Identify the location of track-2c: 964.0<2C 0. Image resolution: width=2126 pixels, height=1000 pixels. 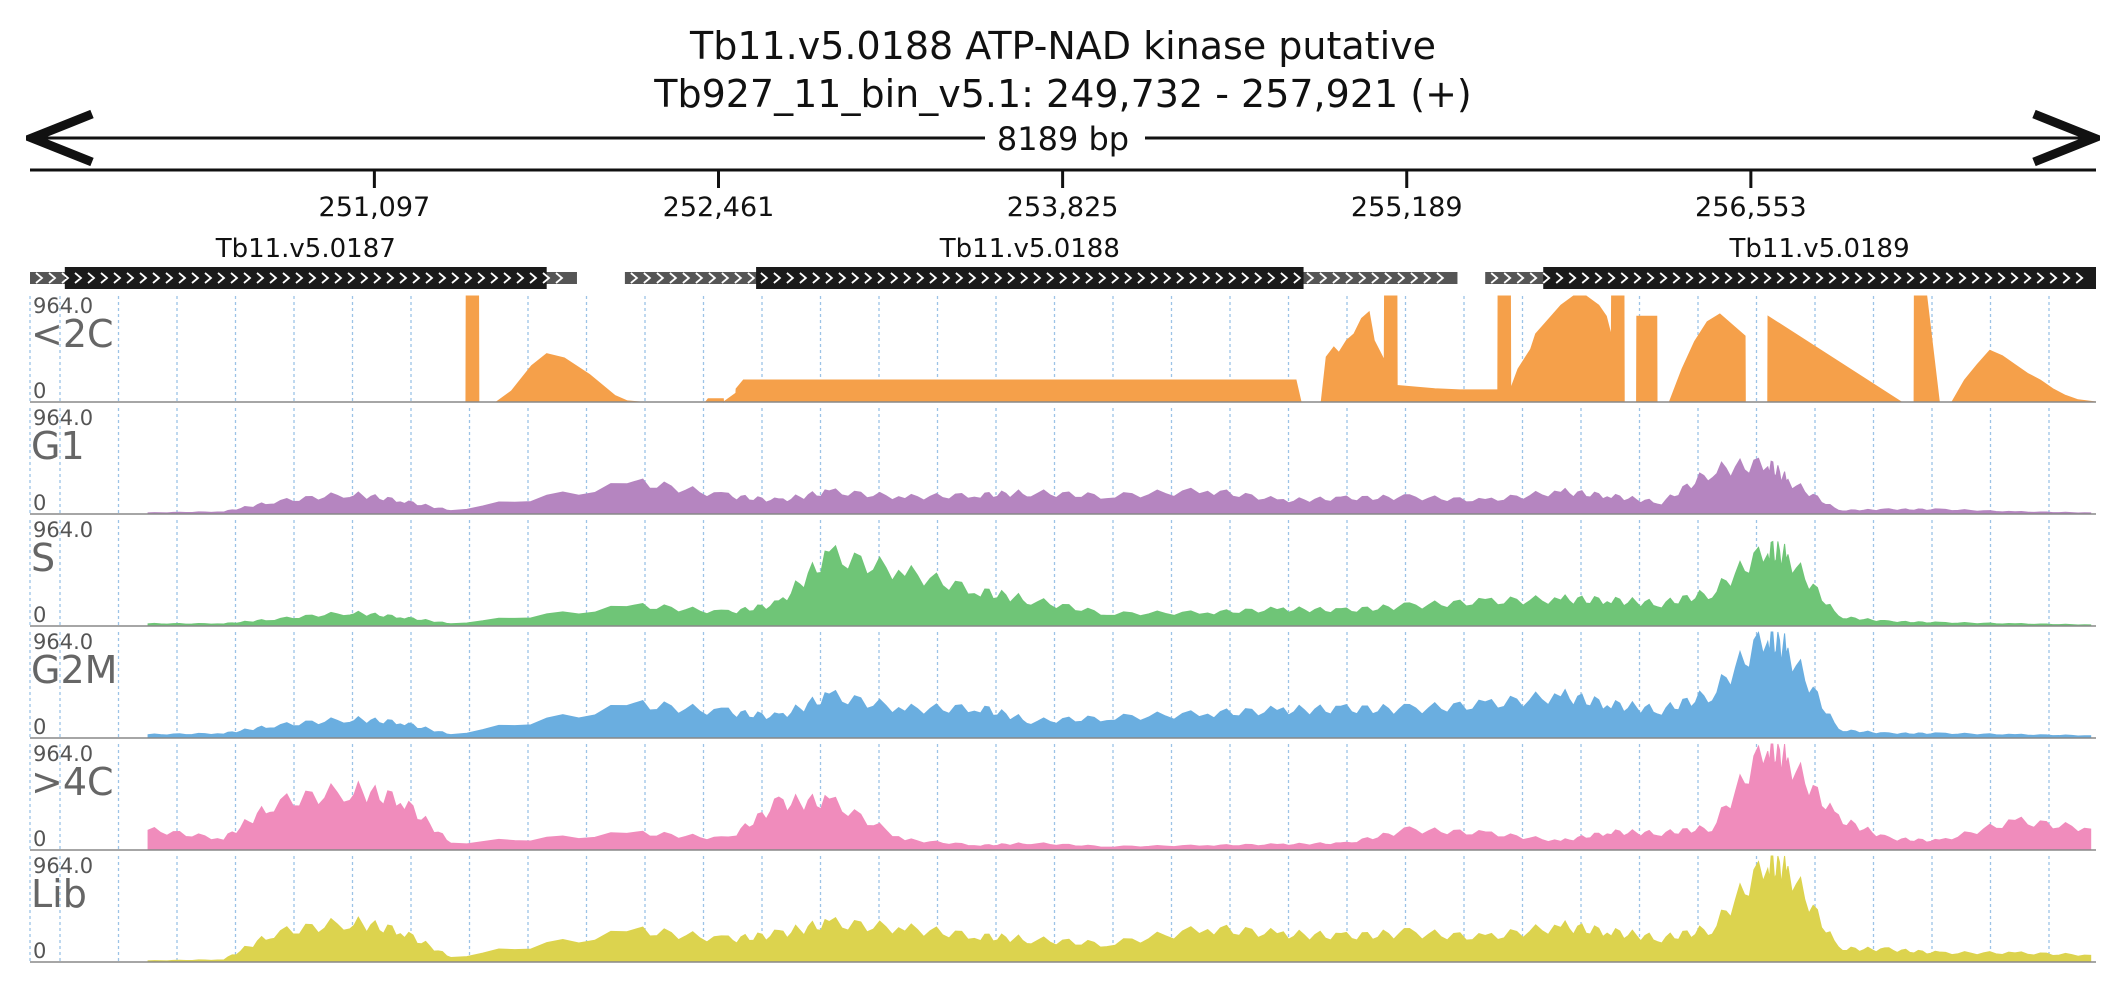
(1063, 348).